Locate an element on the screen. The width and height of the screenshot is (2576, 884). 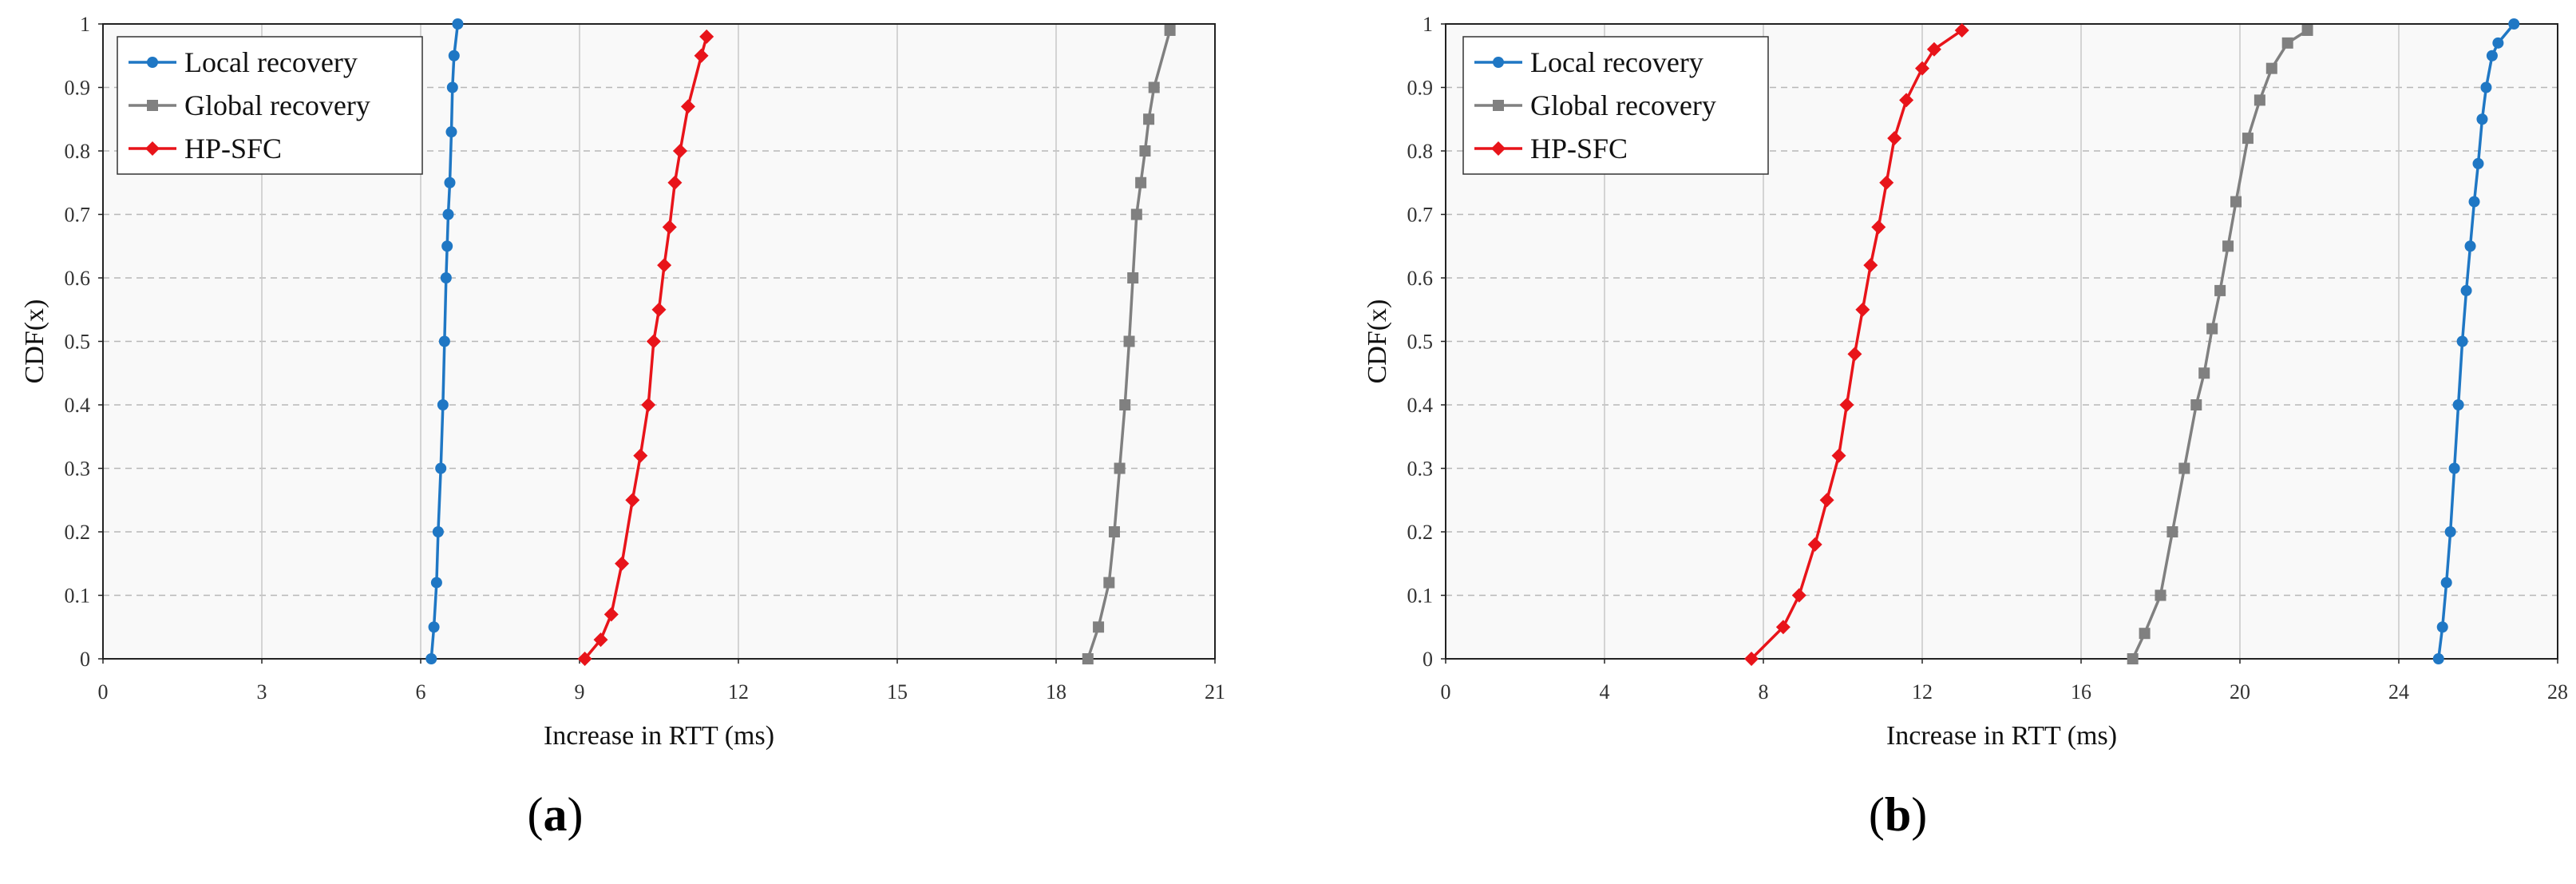
y-axis-title: CDF(x) is located at coordinates (1378, 341).